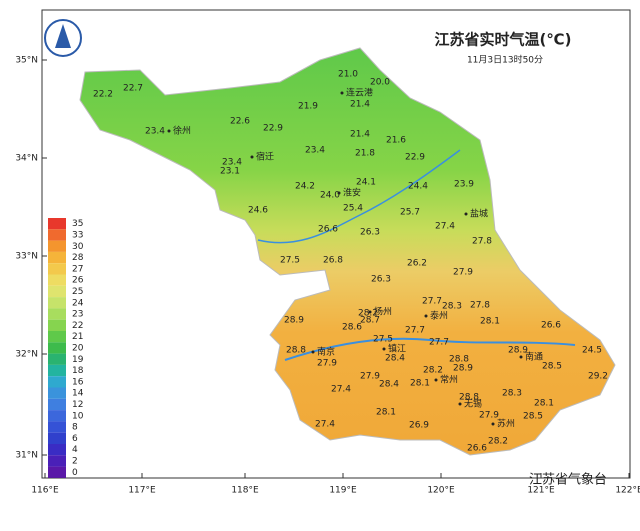 The image size is (640, 531). What do you see at coordinates (534, 357) in the screenshot?
I see `city-label: 南通` at bounding box center [534, 357].